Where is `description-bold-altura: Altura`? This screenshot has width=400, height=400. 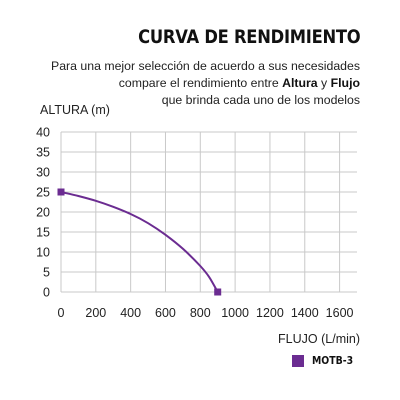 description-bold-altura: Altura is located at coordinates (300, 83).